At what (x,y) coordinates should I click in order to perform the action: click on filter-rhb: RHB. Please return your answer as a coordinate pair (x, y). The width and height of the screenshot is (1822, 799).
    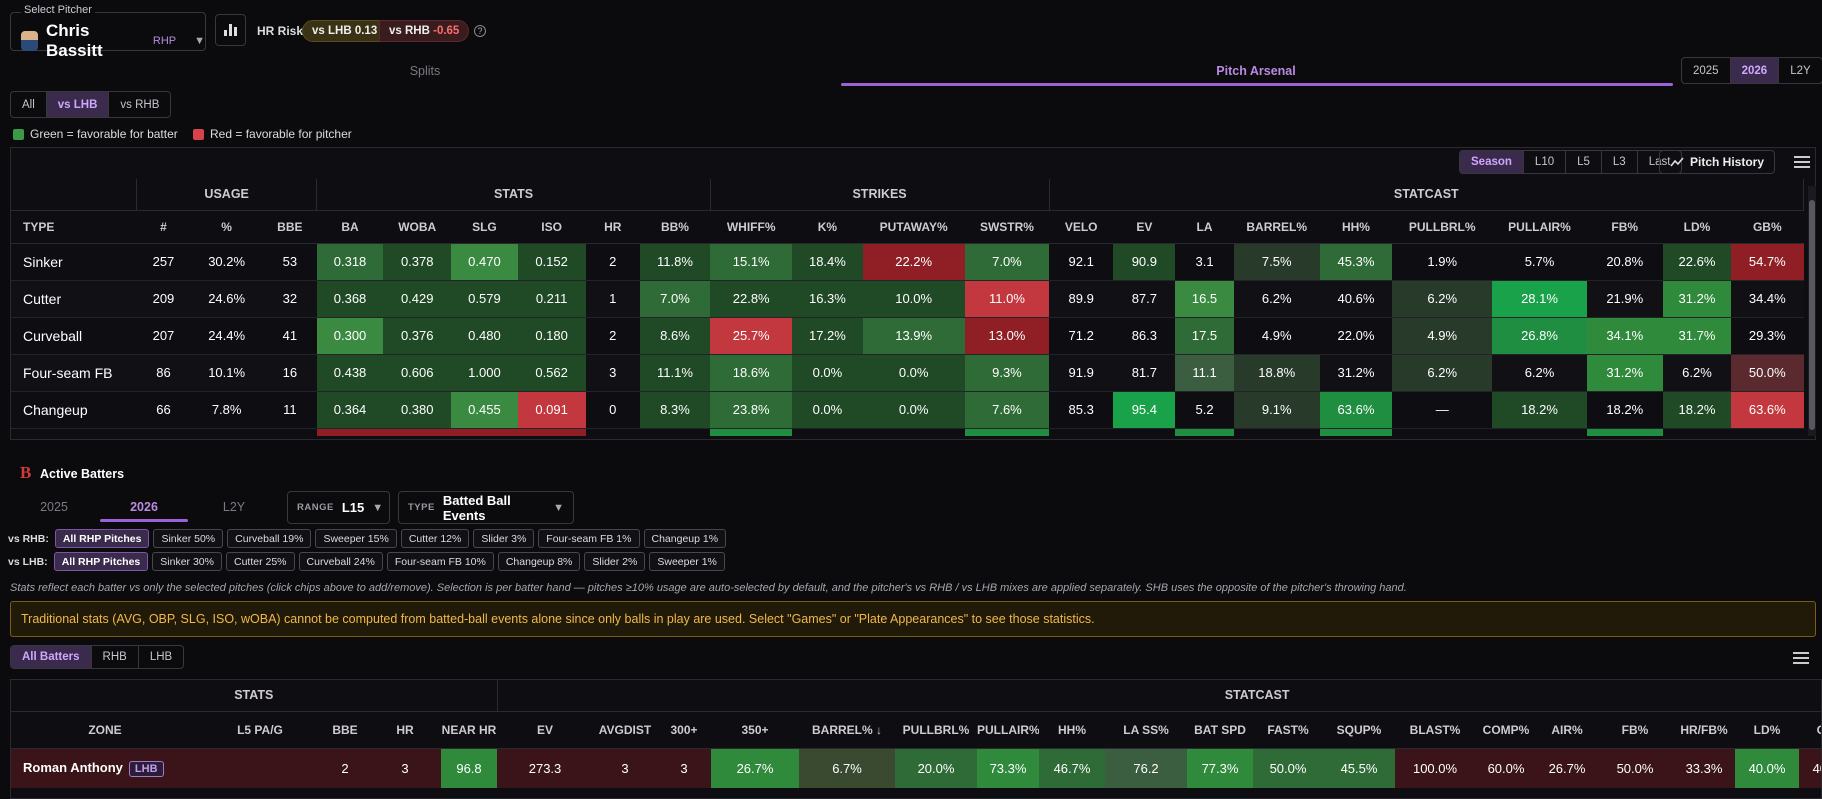
    Looking at the image, I should click on (115, 657).